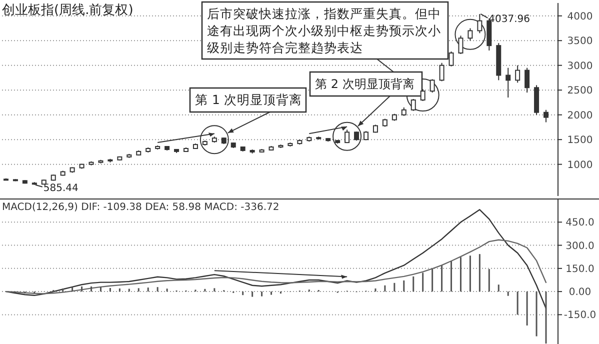  What do you see at coordinates (580, 16) in the screenshot?
I see `y-tick-label: 4000` at bounding box center [580, 16].